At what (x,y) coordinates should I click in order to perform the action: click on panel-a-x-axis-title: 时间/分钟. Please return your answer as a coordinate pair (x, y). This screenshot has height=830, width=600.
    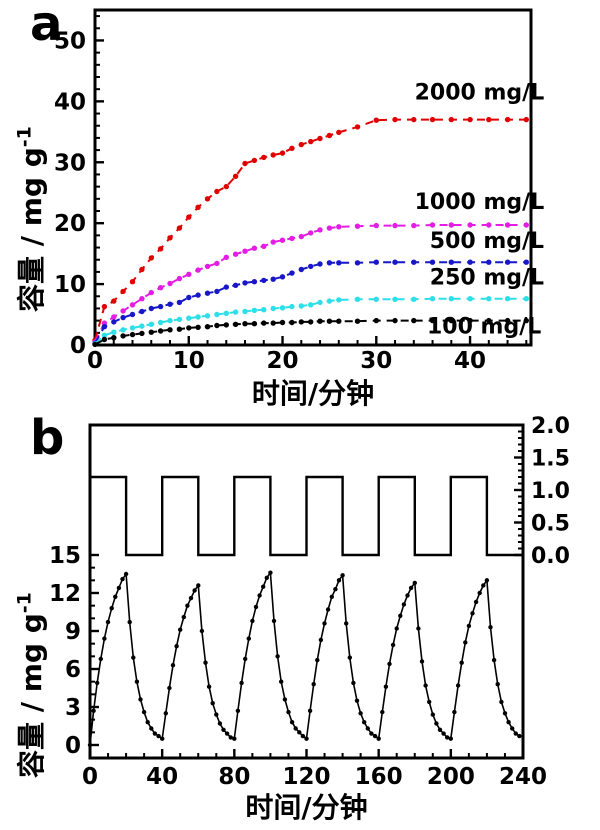
    Looking at the image, I should click on (313, 392).